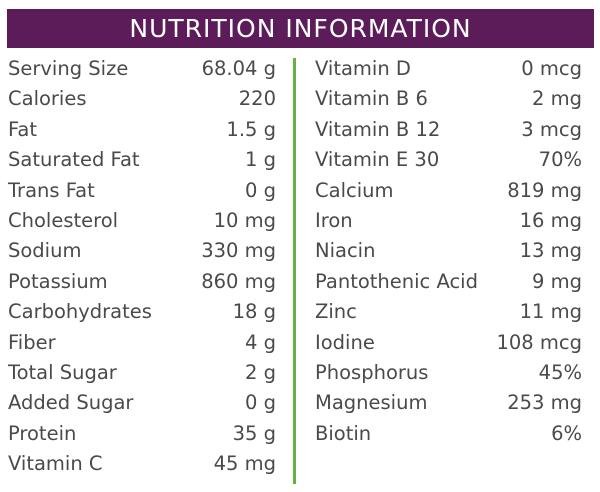 The width and height of the screenshot is (600, 492). I want to click on nutrient-value: 10 mg, so click(244, 220).